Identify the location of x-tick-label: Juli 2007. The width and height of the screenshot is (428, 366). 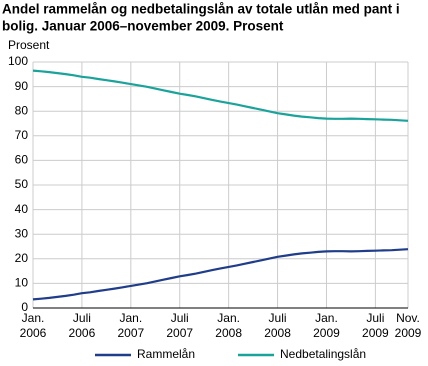
(179, 325).